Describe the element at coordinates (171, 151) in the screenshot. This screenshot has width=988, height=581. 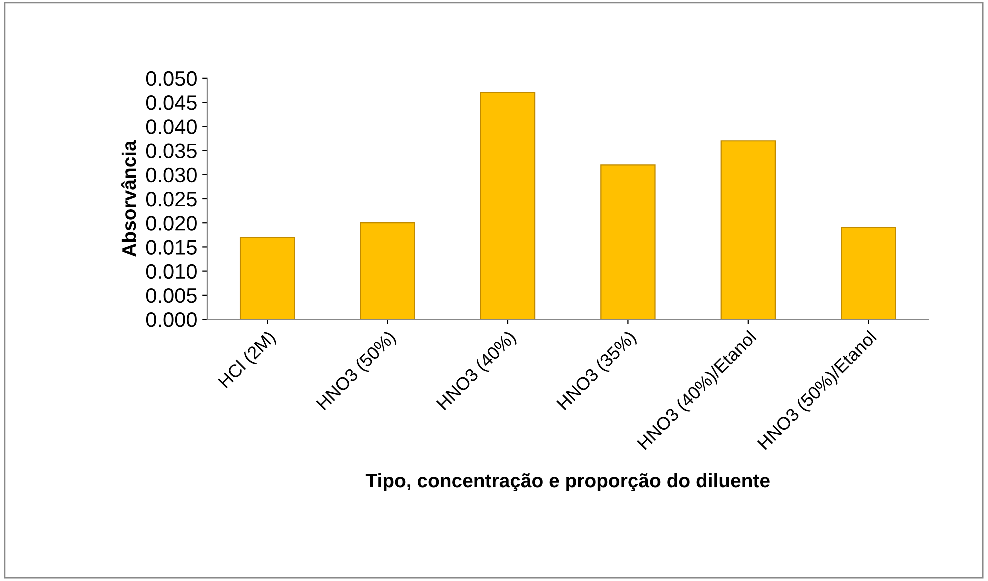
I see `y-tick-label: 0.035` at that location.